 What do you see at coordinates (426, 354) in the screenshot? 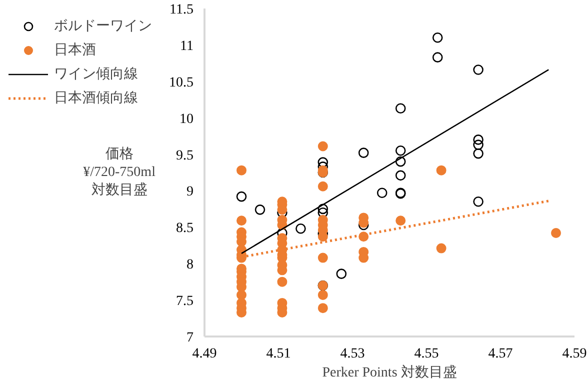
I see `x-tick-label: 4.55` at bounding box center [426, 354].